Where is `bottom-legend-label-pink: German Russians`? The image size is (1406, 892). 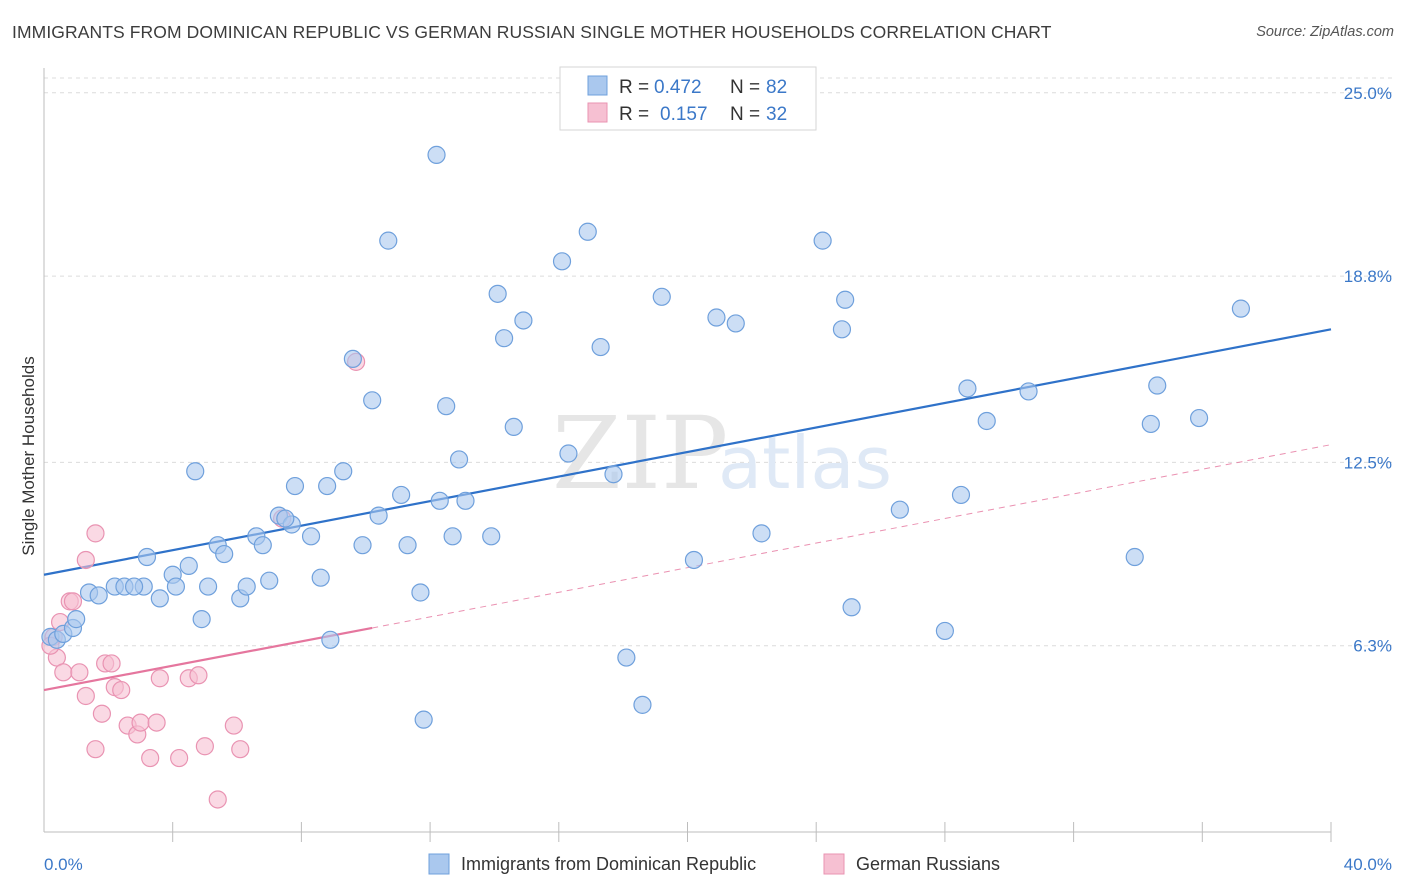 bottom-legend-label-pink: German Russians is located at coordinates (928, 864).